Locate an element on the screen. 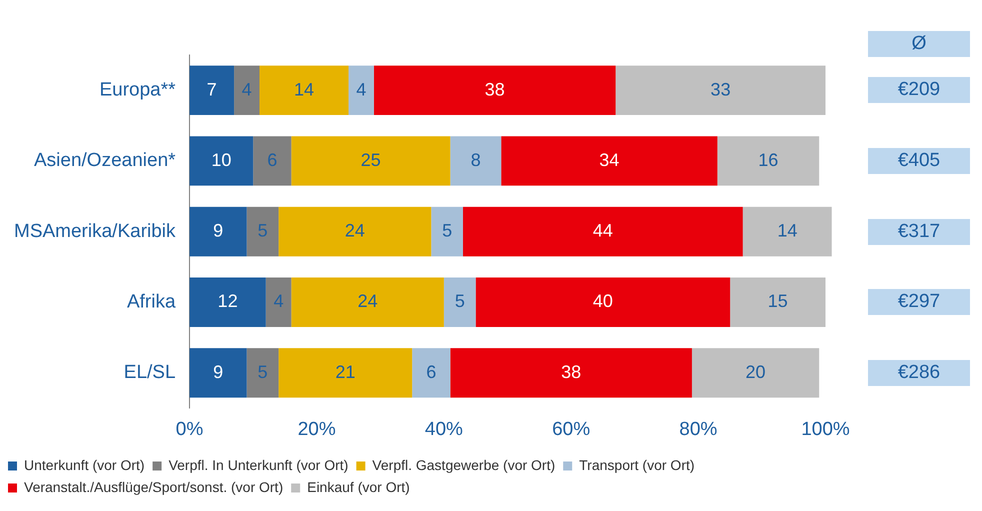 The width and height of the screenshot is (982, 511). text: €317 is located at coordinates (919, 231).